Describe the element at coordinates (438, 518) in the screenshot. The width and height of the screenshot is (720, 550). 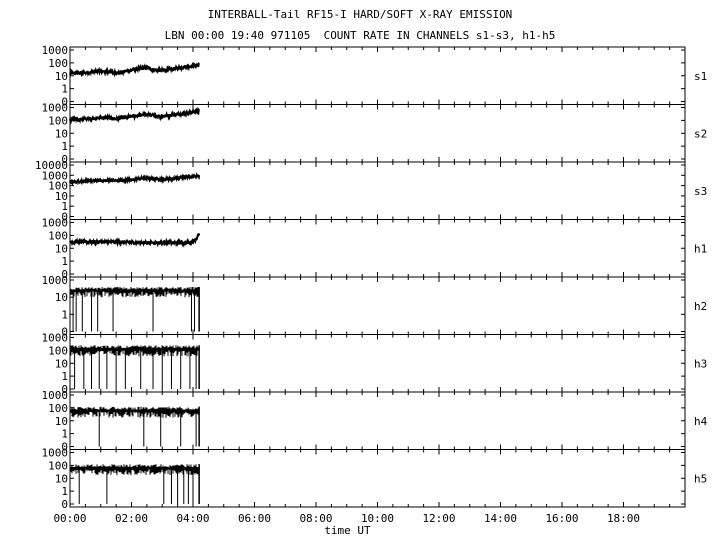
I see `x-tick-label: 12:00` at that location.